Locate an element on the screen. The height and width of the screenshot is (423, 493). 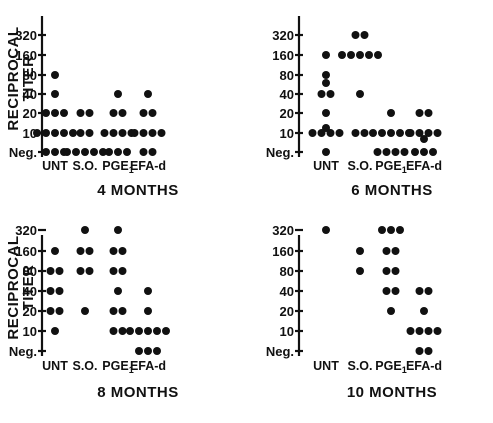
group-label-2-3: EFA-d is located at coordinates (148, 366).